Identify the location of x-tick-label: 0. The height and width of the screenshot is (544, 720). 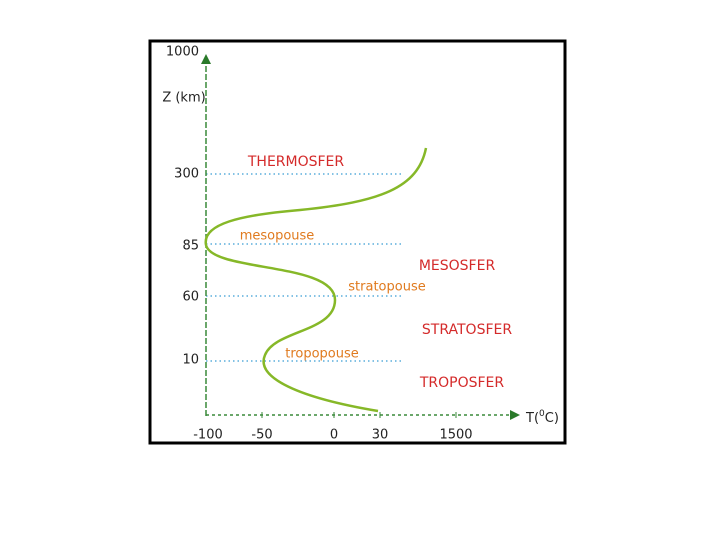
(334, 435).